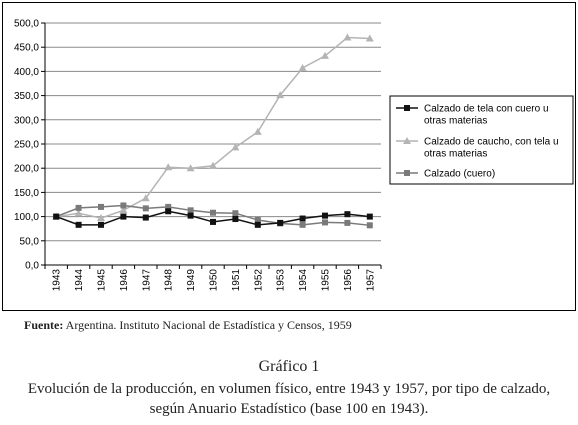  What do you see at coordinates (169, 280) in the screenshot?
I see `x-tick-label: 1948` at bounding box center [169, 280].